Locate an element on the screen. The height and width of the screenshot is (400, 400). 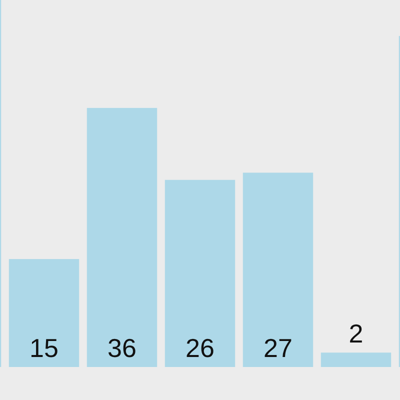
data-label: 26 is located at coordinates (200, 348).